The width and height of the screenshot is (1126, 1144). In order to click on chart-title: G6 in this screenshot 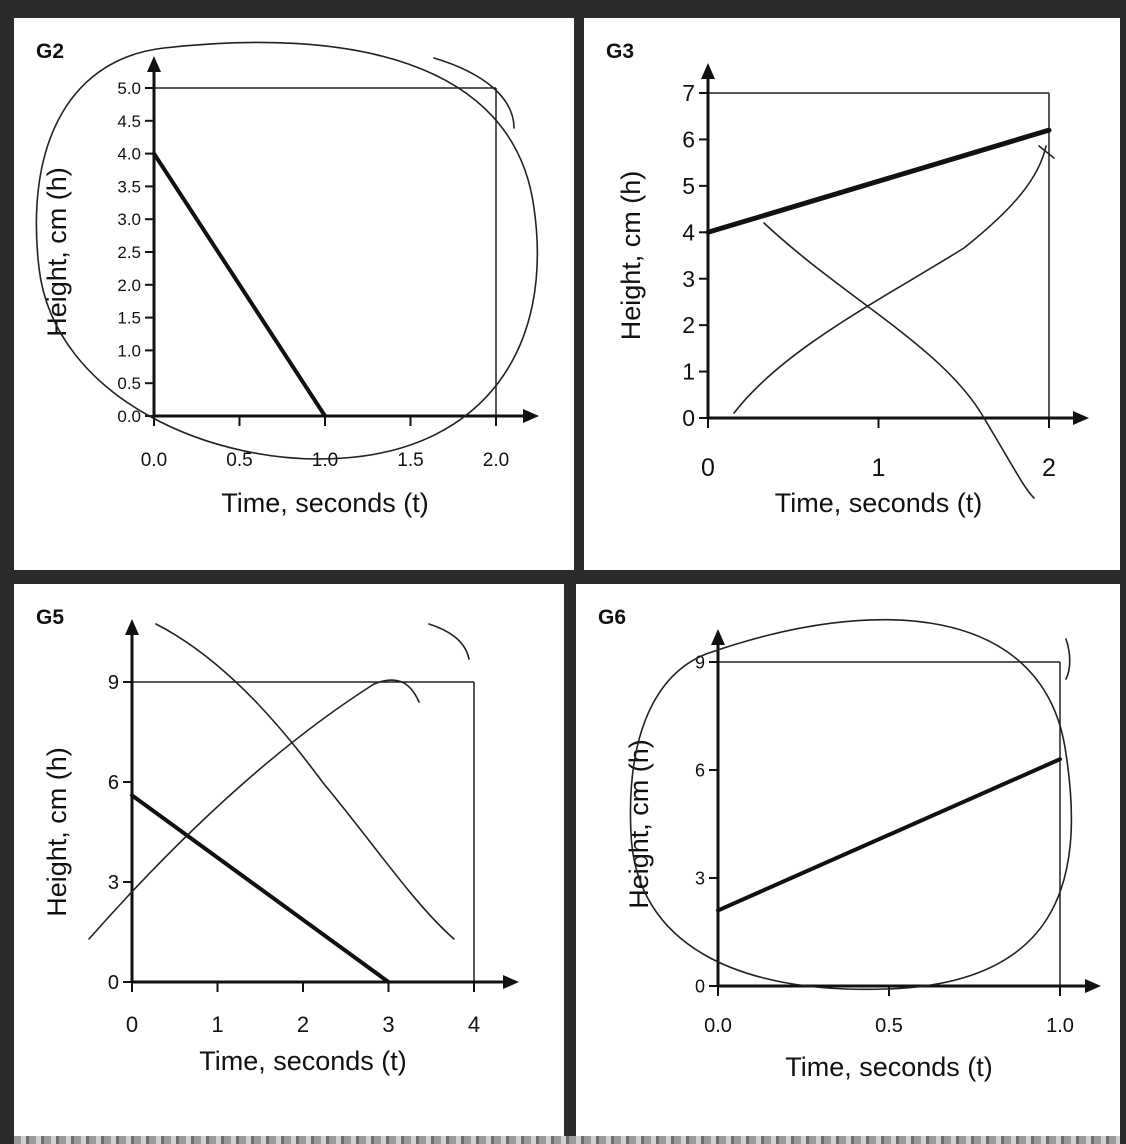, I will do `click(612, 617)`.